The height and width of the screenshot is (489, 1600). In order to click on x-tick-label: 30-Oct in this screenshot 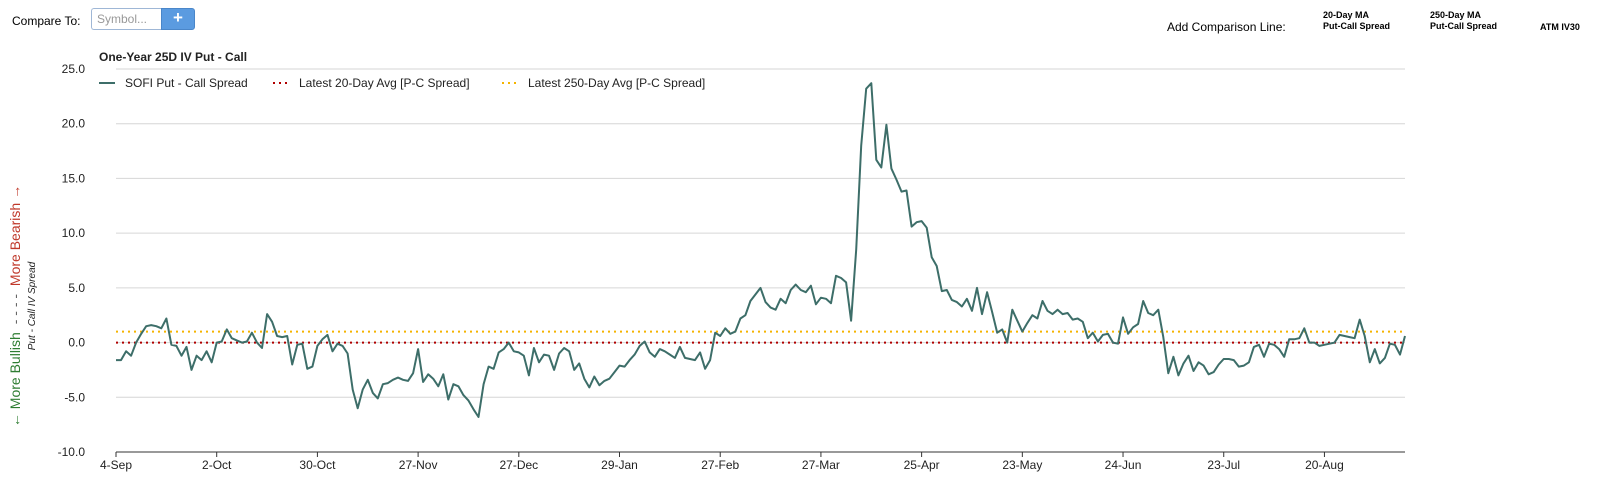, I will do `click(317, 465)`.